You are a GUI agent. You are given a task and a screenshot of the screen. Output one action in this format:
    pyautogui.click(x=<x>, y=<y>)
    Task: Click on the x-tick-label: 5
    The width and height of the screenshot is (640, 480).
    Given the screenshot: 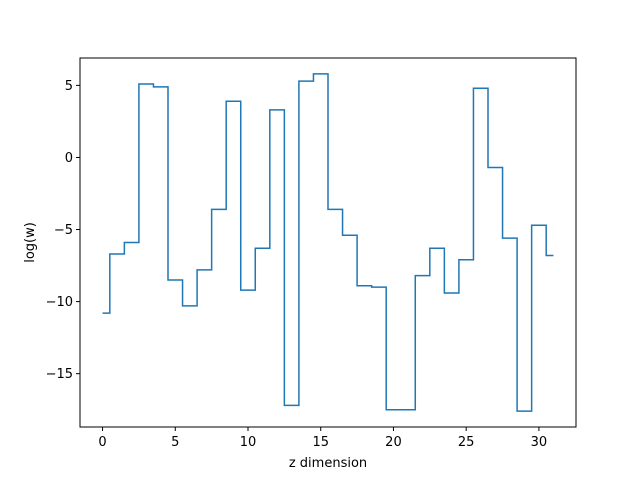 What is the action you would take?
    pyautogui.click(x=175, y=442)
    